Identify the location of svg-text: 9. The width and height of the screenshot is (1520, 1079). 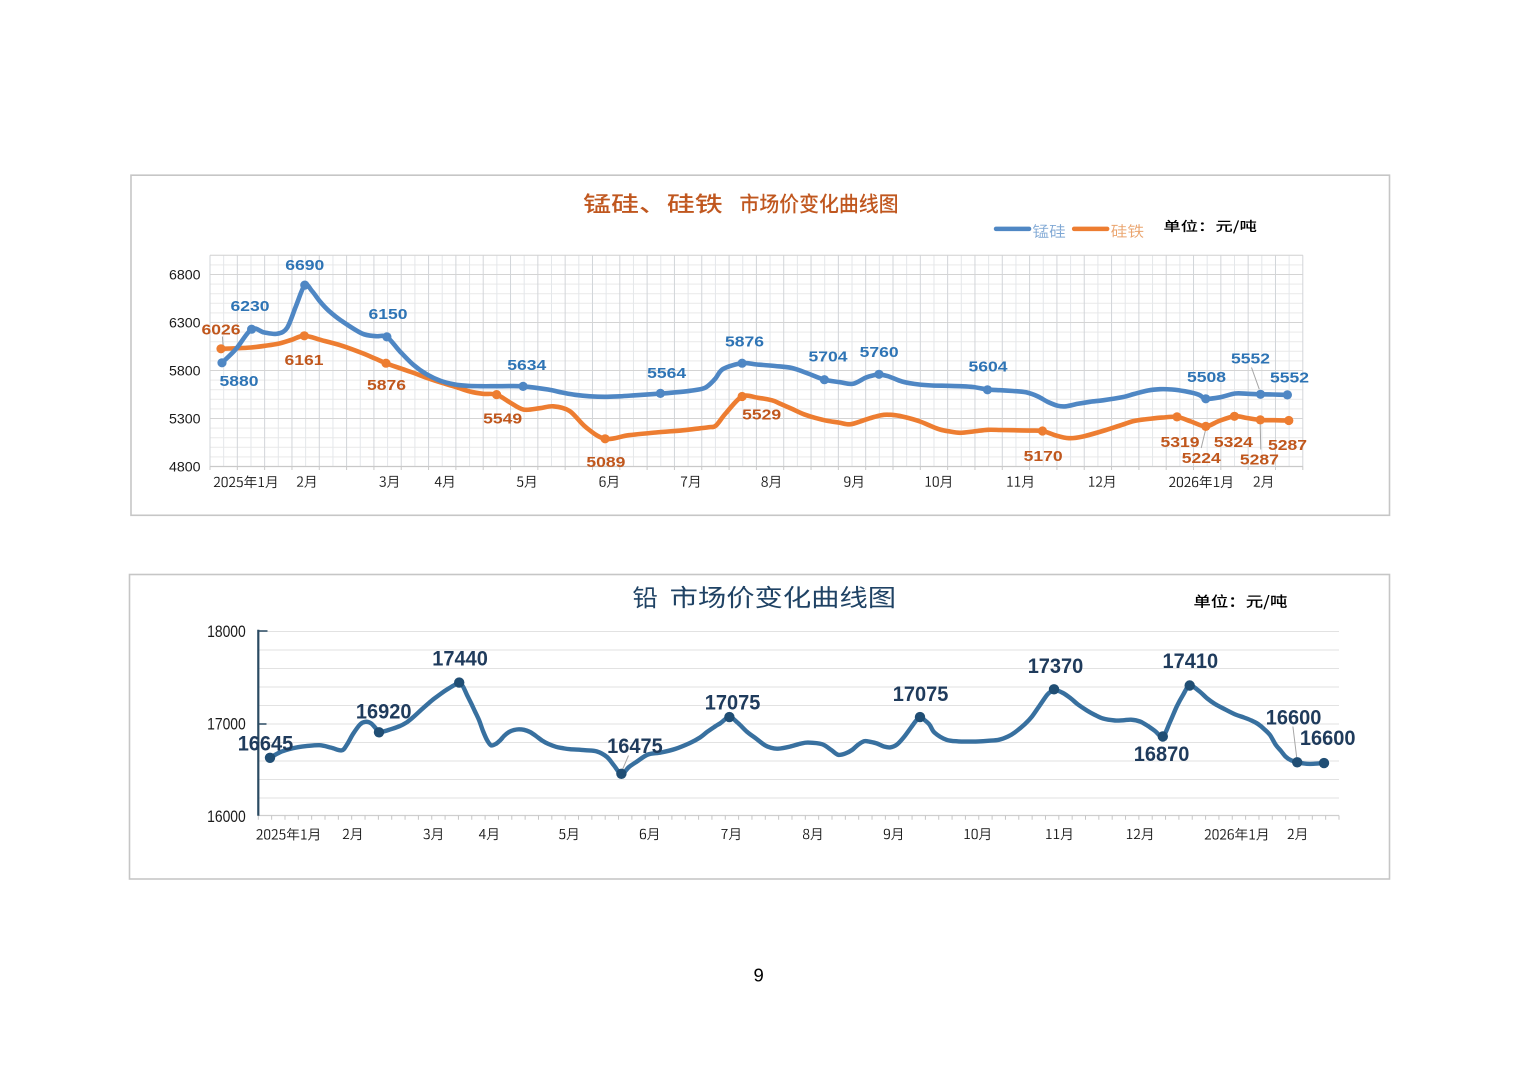
(758, 975).